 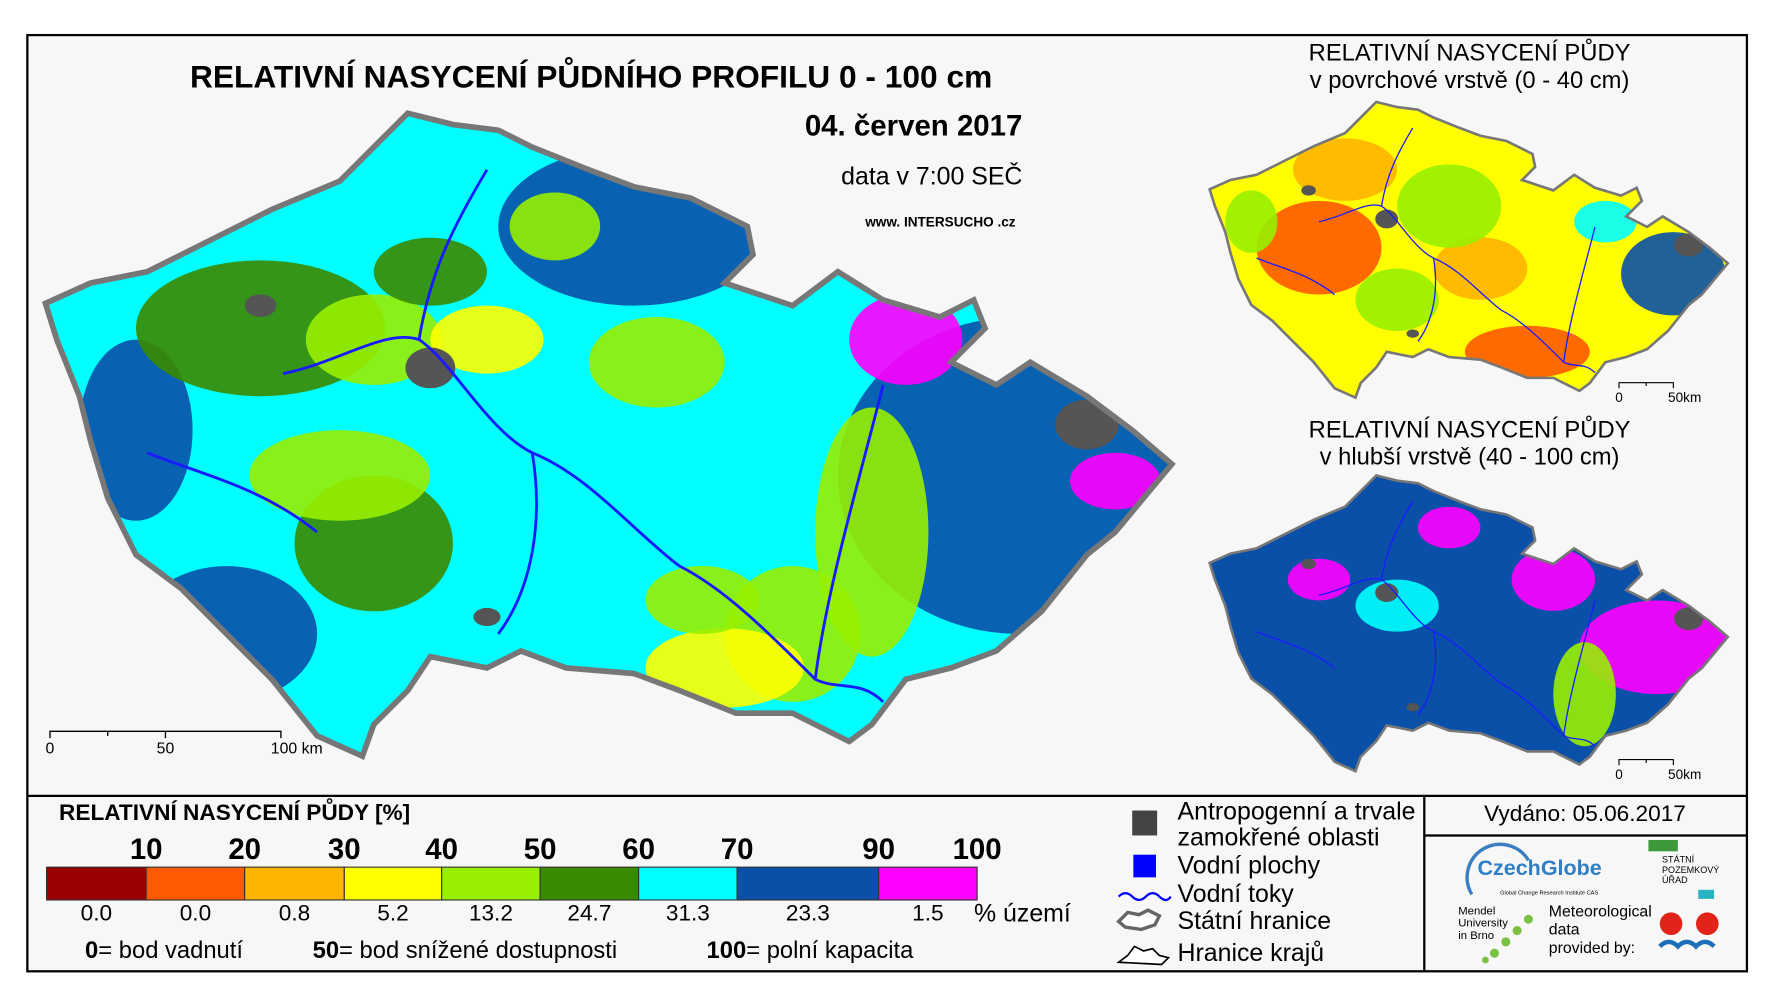 What do you see at coordinates (1684, 774) in the screenshot?
I see `scale-label: 50km` at bounding box center [1684, 774].